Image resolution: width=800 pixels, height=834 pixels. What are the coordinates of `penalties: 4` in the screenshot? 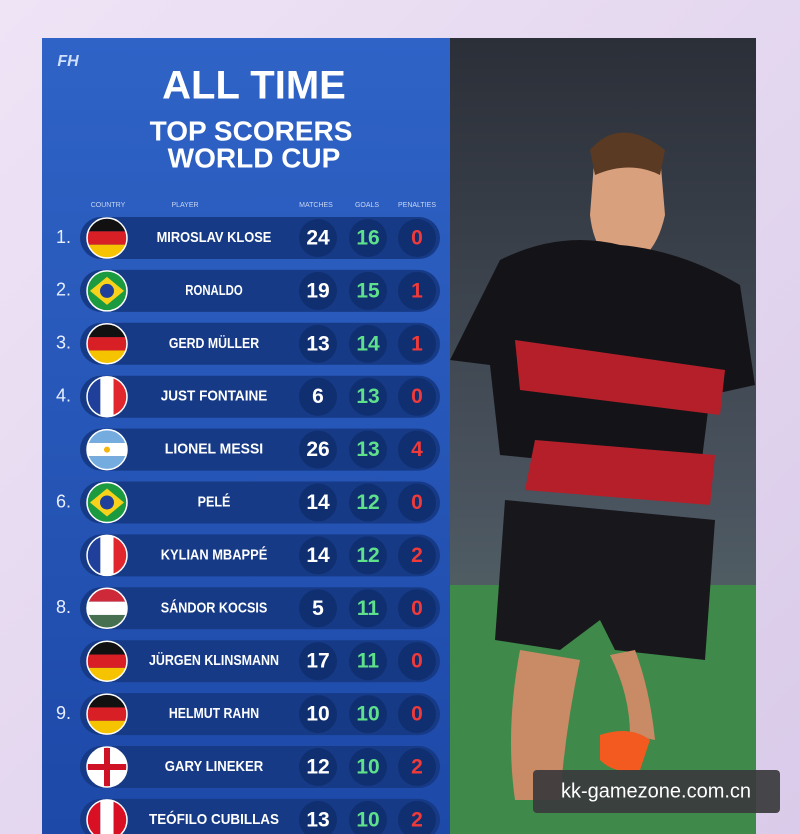 It's located at (417, 449).